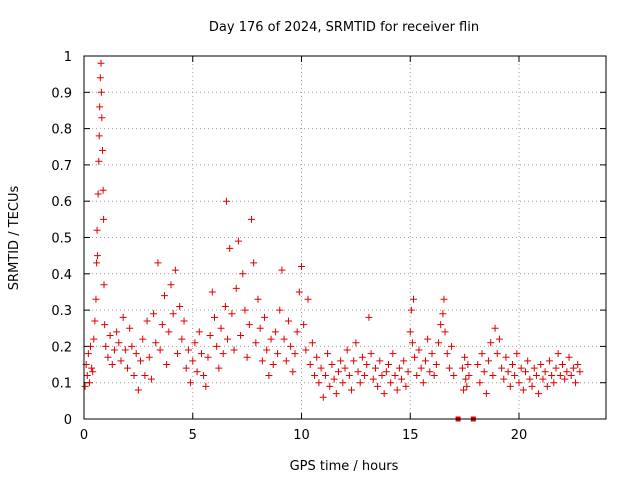 The height and width of the screenshot is (480, 640). I want to click on x-tick-label: 10, so click(301, 435).